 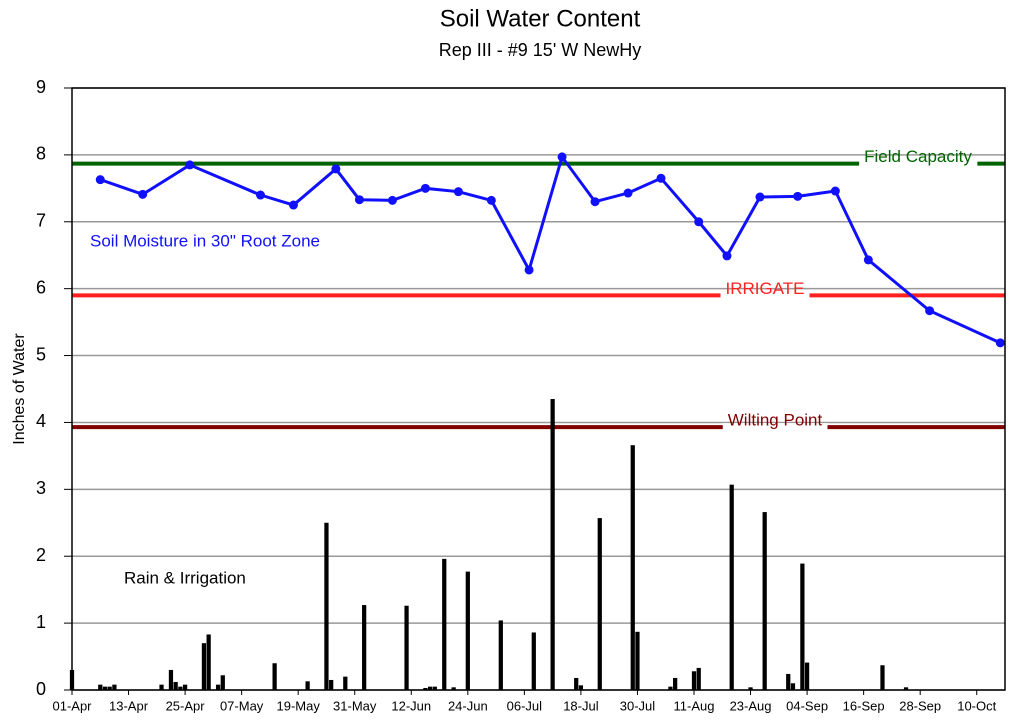 I want to click on x-tick-label: 30-Jul, so click(x=638, y=705).